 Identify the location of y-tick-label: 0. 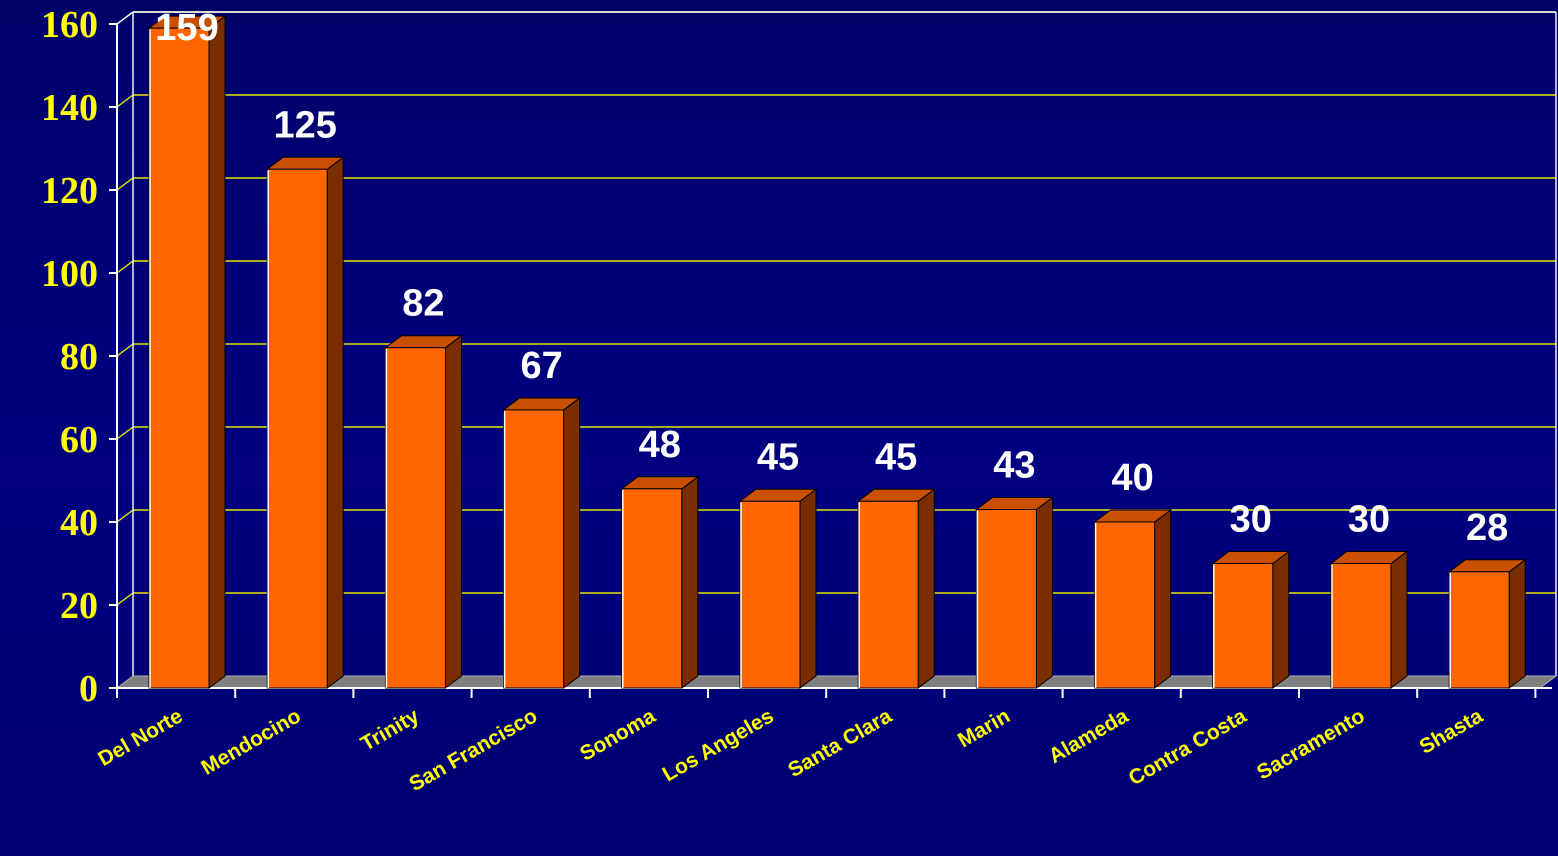
(88, 689).